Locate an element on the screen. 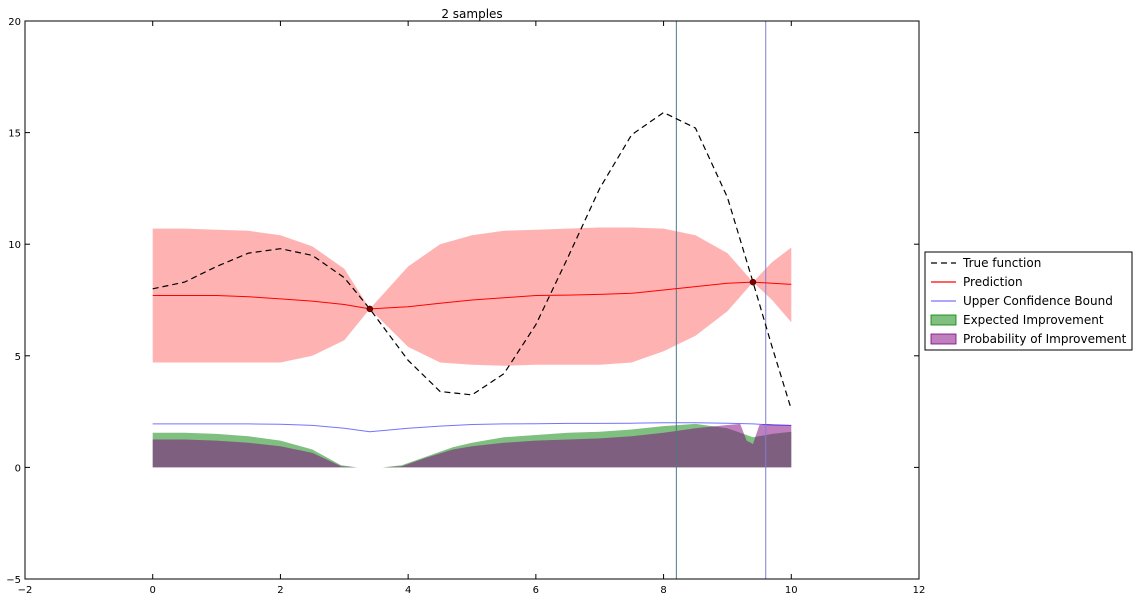  x-tick-label: 12 is located at coordinates (919, 590).